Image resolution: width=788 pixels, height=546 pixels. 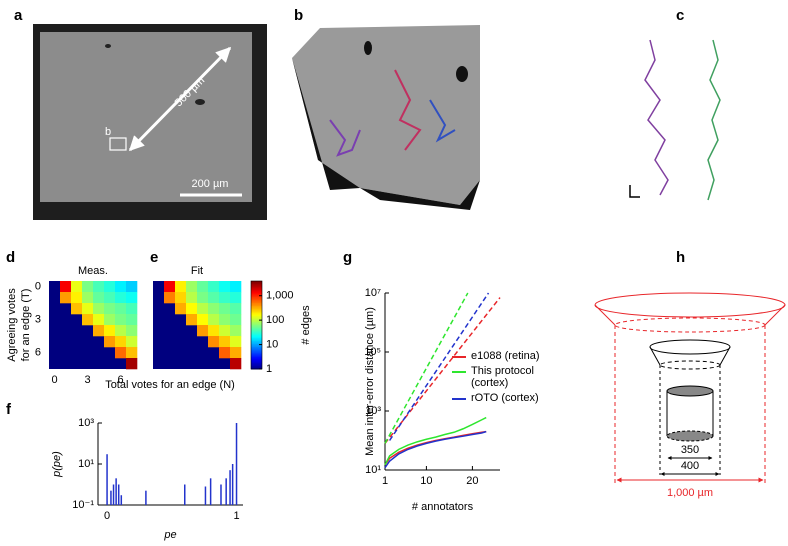 I want to click on y-axis-label: for an edge (T), so click(x=26, y=325).